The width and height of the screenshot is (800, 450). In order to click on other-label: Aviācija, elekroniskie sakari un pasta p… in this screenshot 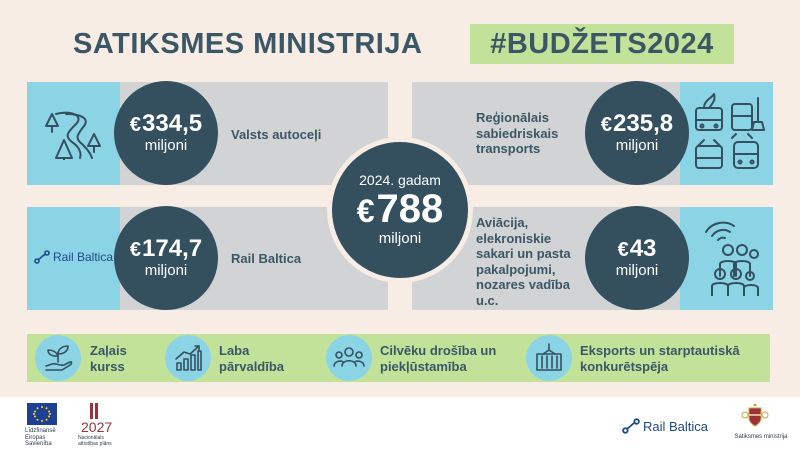, I will do `click(523, 261)`.